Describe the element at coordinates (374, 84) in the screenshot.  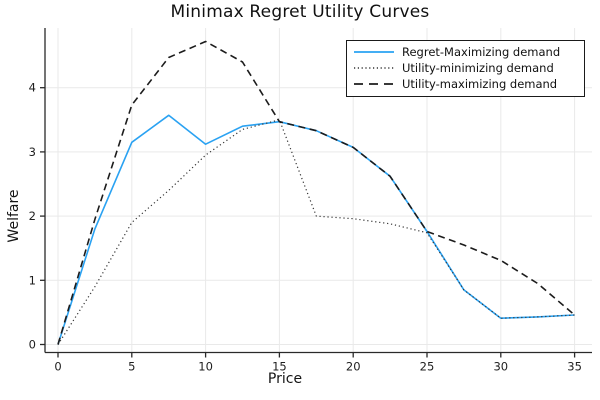
I see `legend-line-sample-dashed` at that location.